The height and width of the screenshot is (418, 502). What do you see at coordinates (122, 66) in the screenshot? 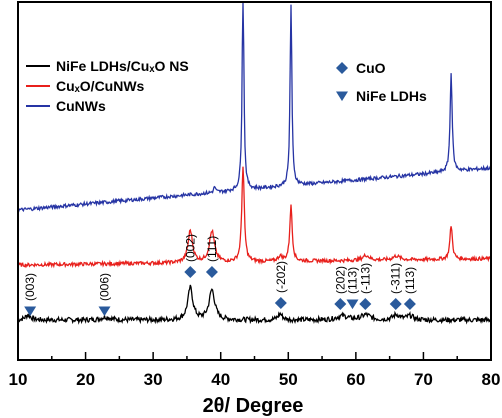
I see `legend-entry-label: NiFe LDHs/CuₓO NS` at bounding box center [122, 66].